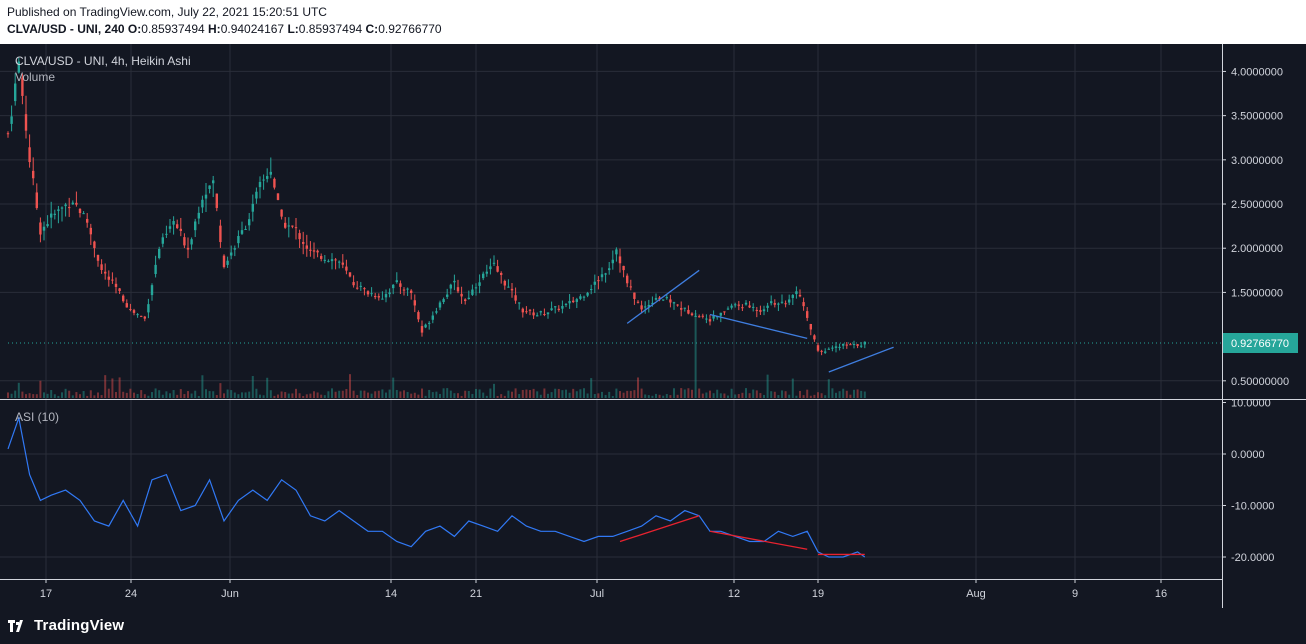 The image size is (1306, 644). Describe the element at coordinates (66, 625) in the screenshot. I see `tradingview-logo: TradingView` at that location.